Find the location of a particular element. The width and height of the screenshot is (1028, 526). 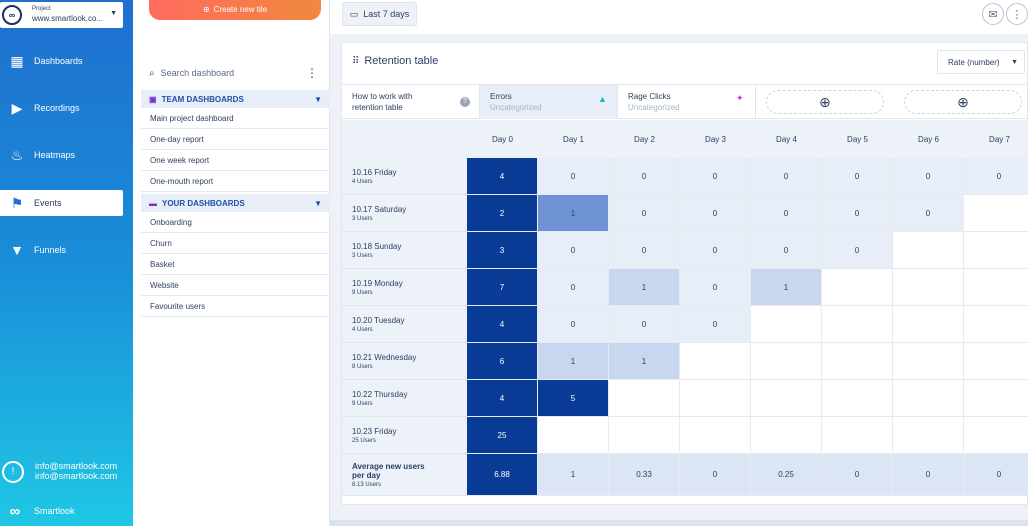

flame-icon: ♨ is located at coordinates (17, 154).